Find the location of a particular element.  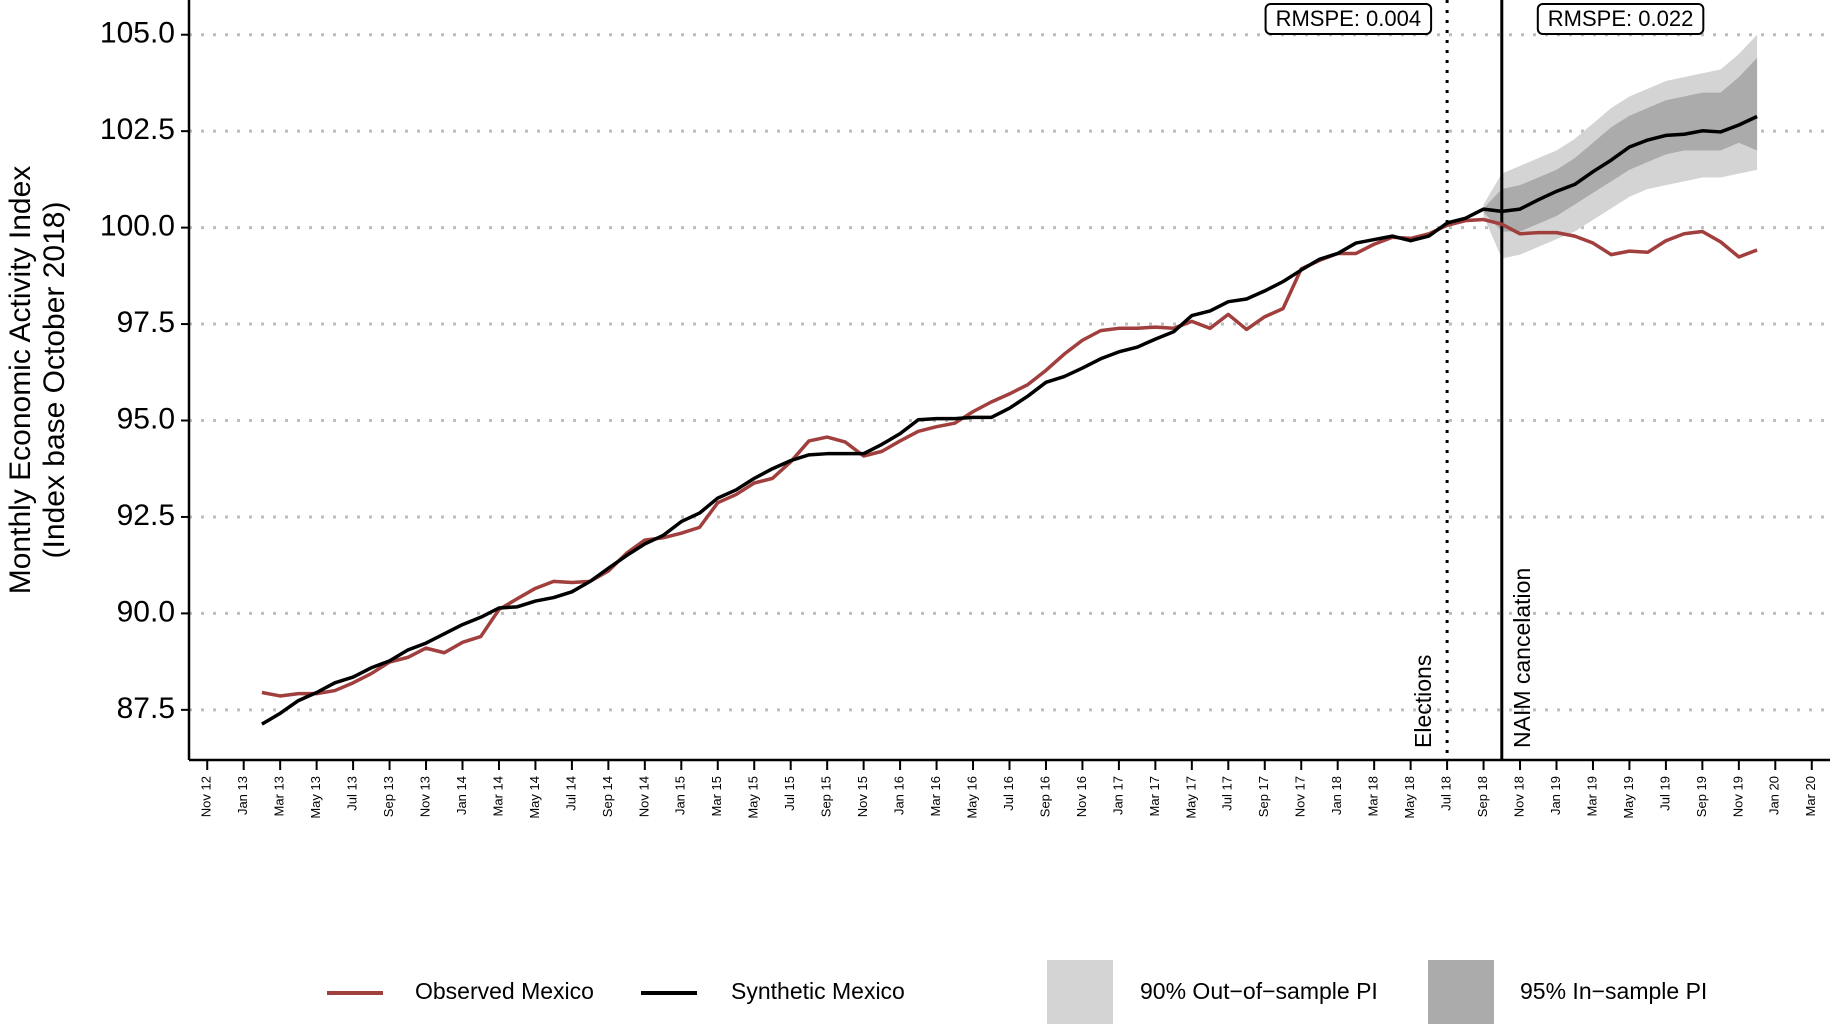

rmspe-label: RMSPE: 0.004 is located at coordinates (1349, 18).